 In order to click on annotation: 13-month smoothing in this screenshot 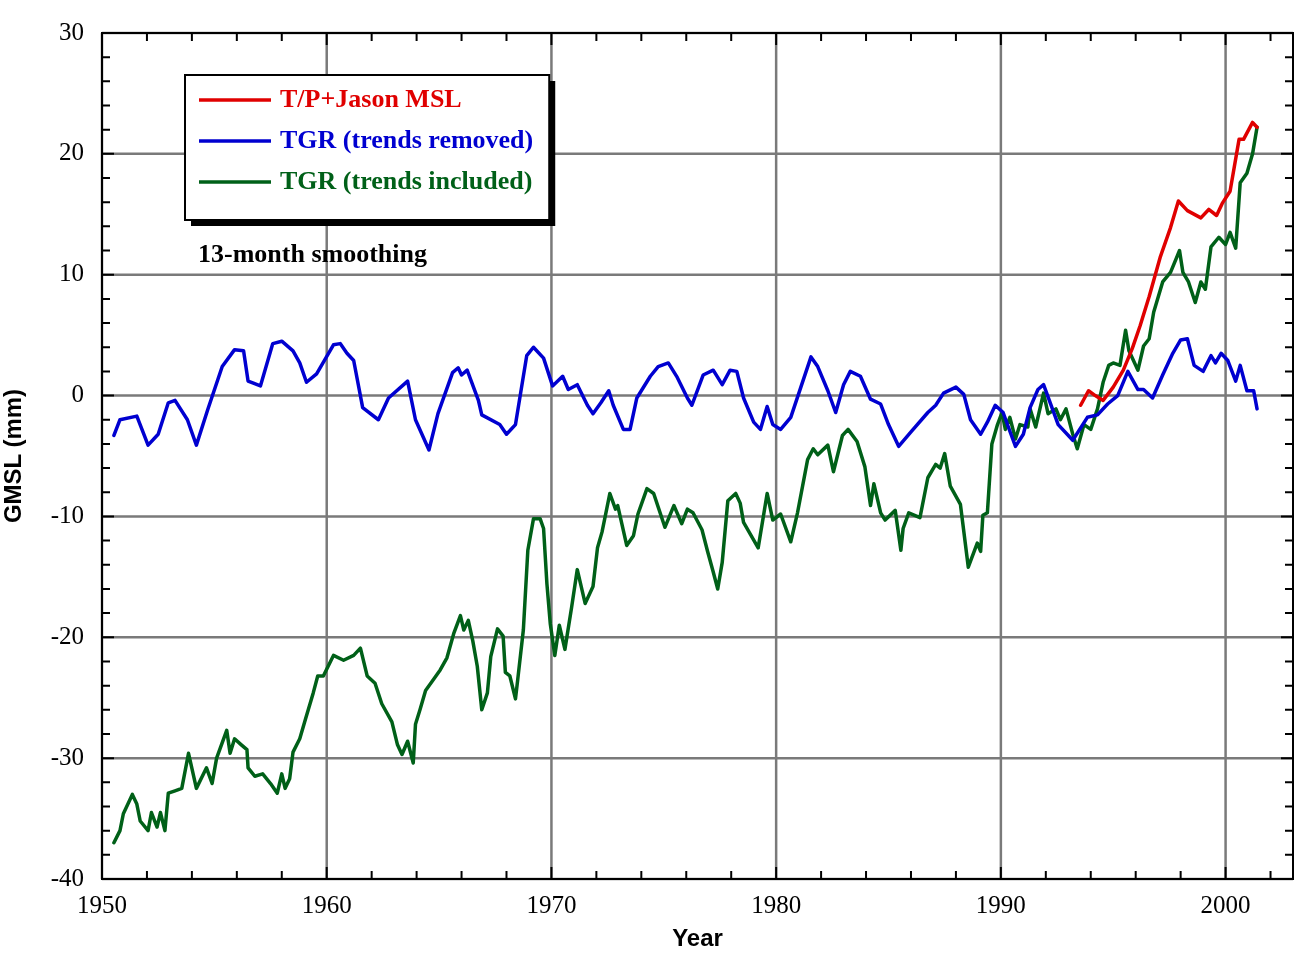, I will do `click(312, 253)`.